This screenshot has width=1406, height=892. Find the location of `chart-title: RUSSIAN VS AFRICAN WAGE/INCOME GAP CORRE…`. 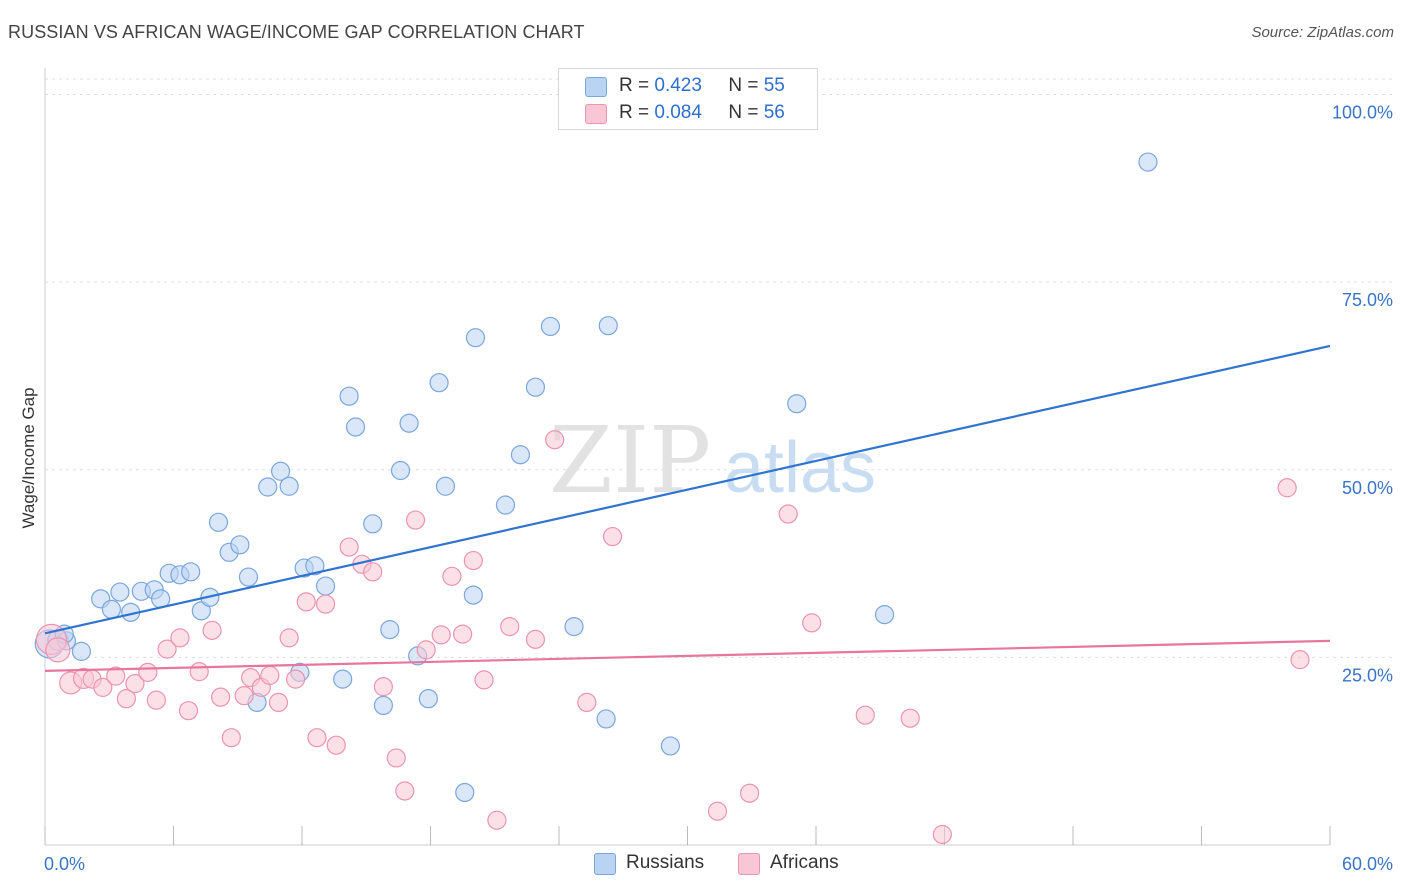

chart-title: RUSSIAN VS AFRICAN WAGE/INCOME GAP CORRE… is located at coordinates (296, 32).